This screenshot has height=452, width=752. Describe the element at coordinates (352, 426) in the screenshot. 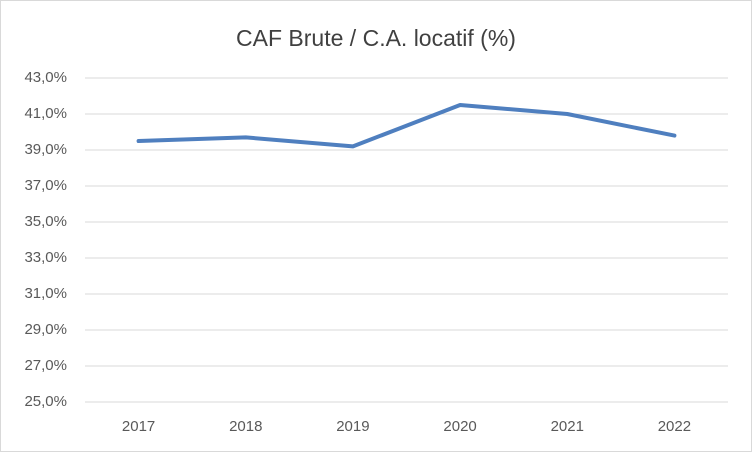

I see `x-tick-label: 2019` at that location.